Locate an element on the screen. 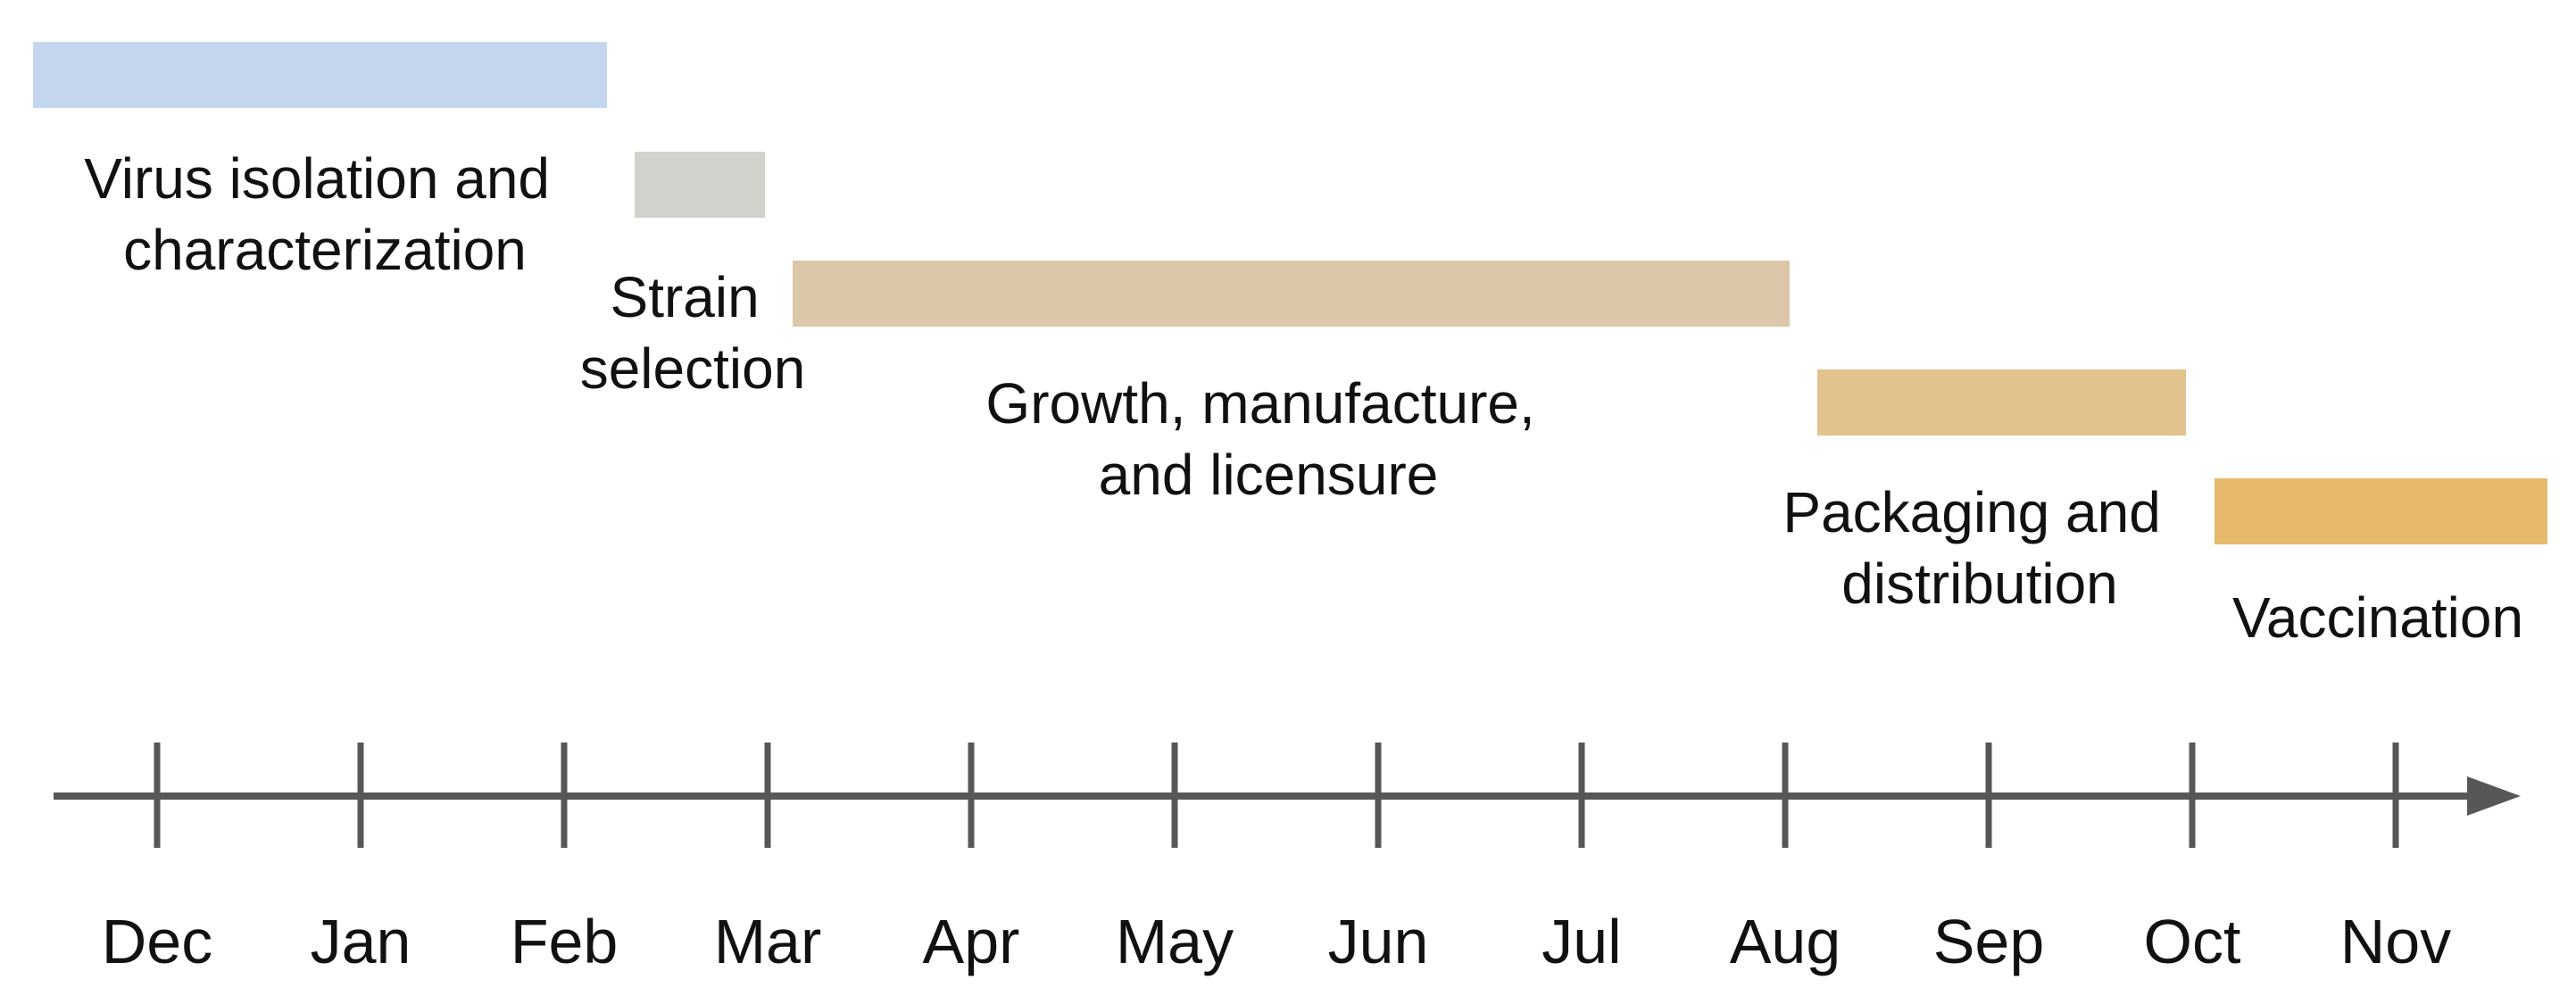 This screenshot has height=1004, width=2576. phase-label-line: and licensure is located at coordinates (1269, 475).